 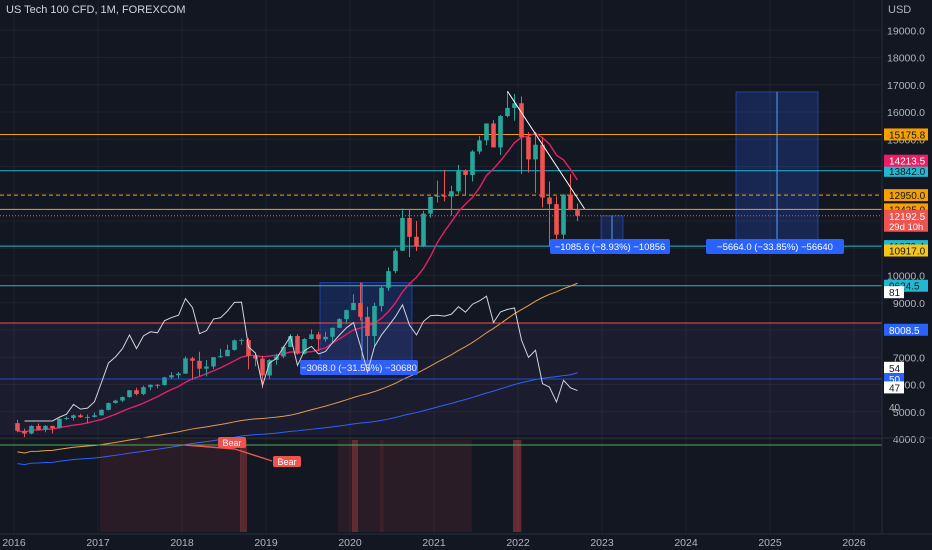 What do you see at coordinates (98, 543) in the screenshot?
I see `time-axis-label: 2017` at bounding box center [98, 543].